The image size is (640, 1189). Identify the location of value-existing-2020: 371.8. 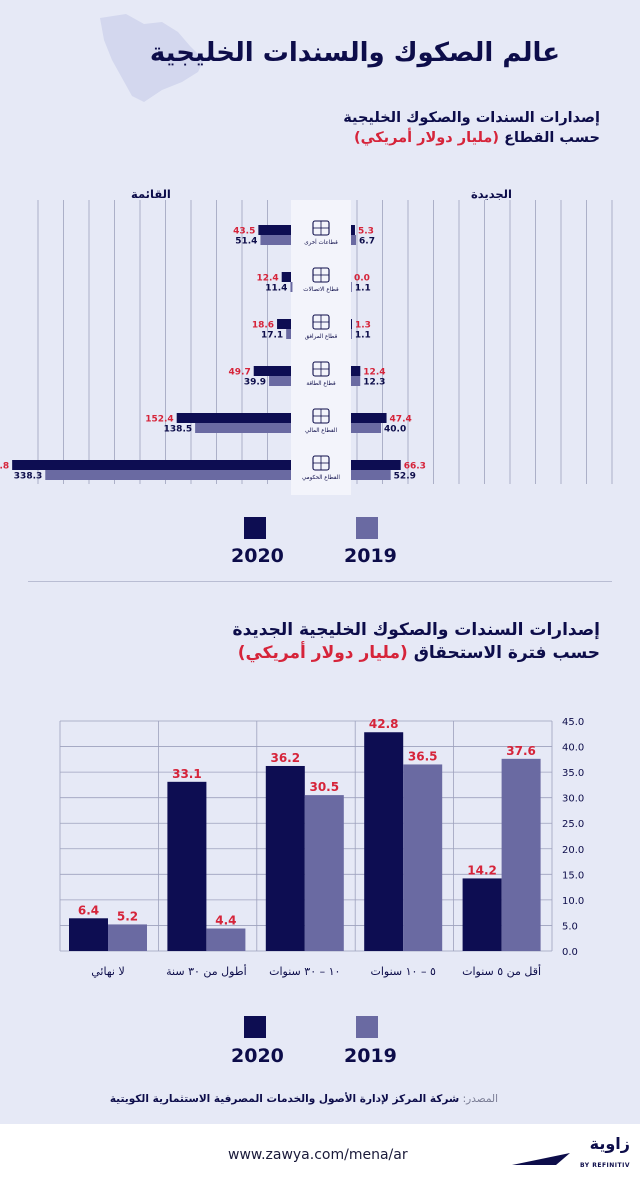
(4, 467).